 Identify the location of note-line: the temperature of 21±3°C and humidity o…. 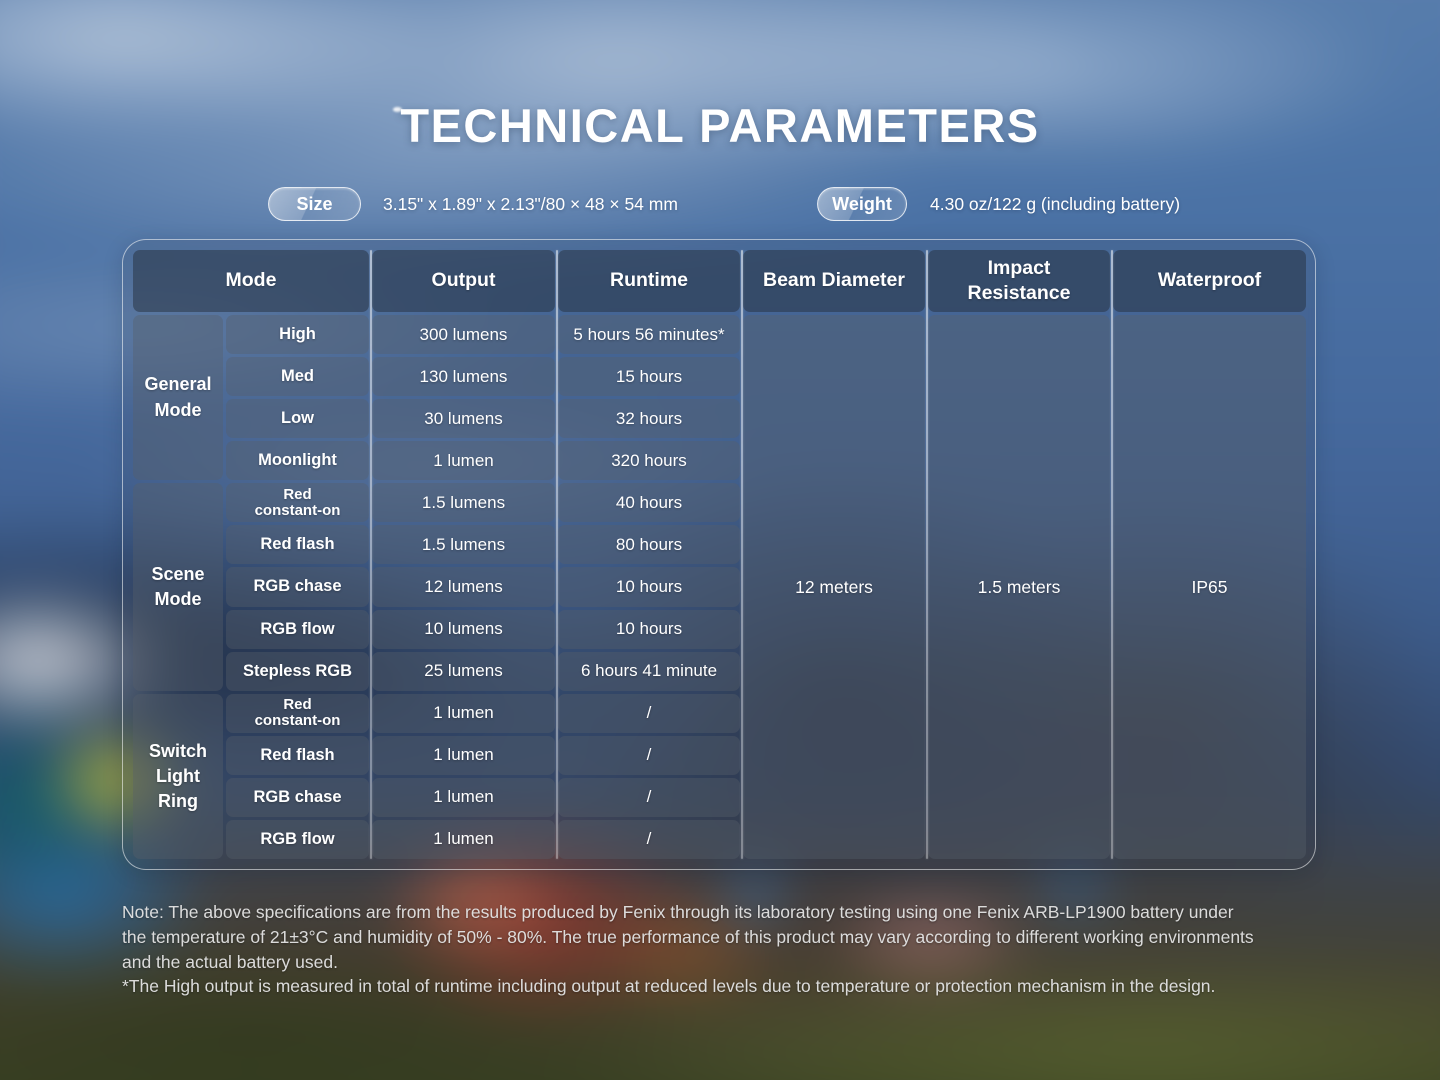
(688, 936).